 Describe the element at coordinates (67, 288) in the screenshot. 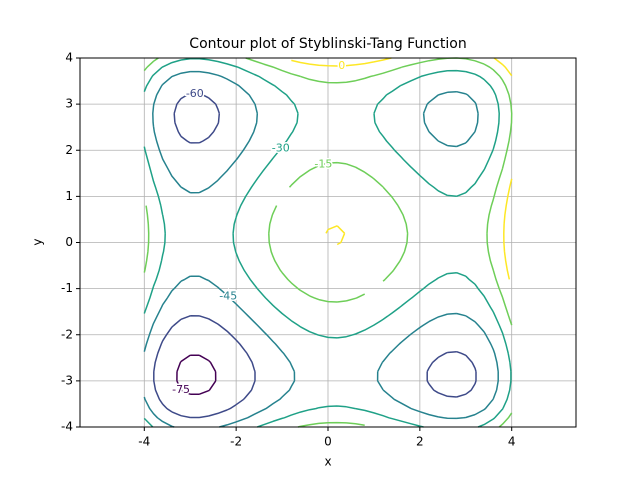

I see `y-tick-label: -1` at that location.